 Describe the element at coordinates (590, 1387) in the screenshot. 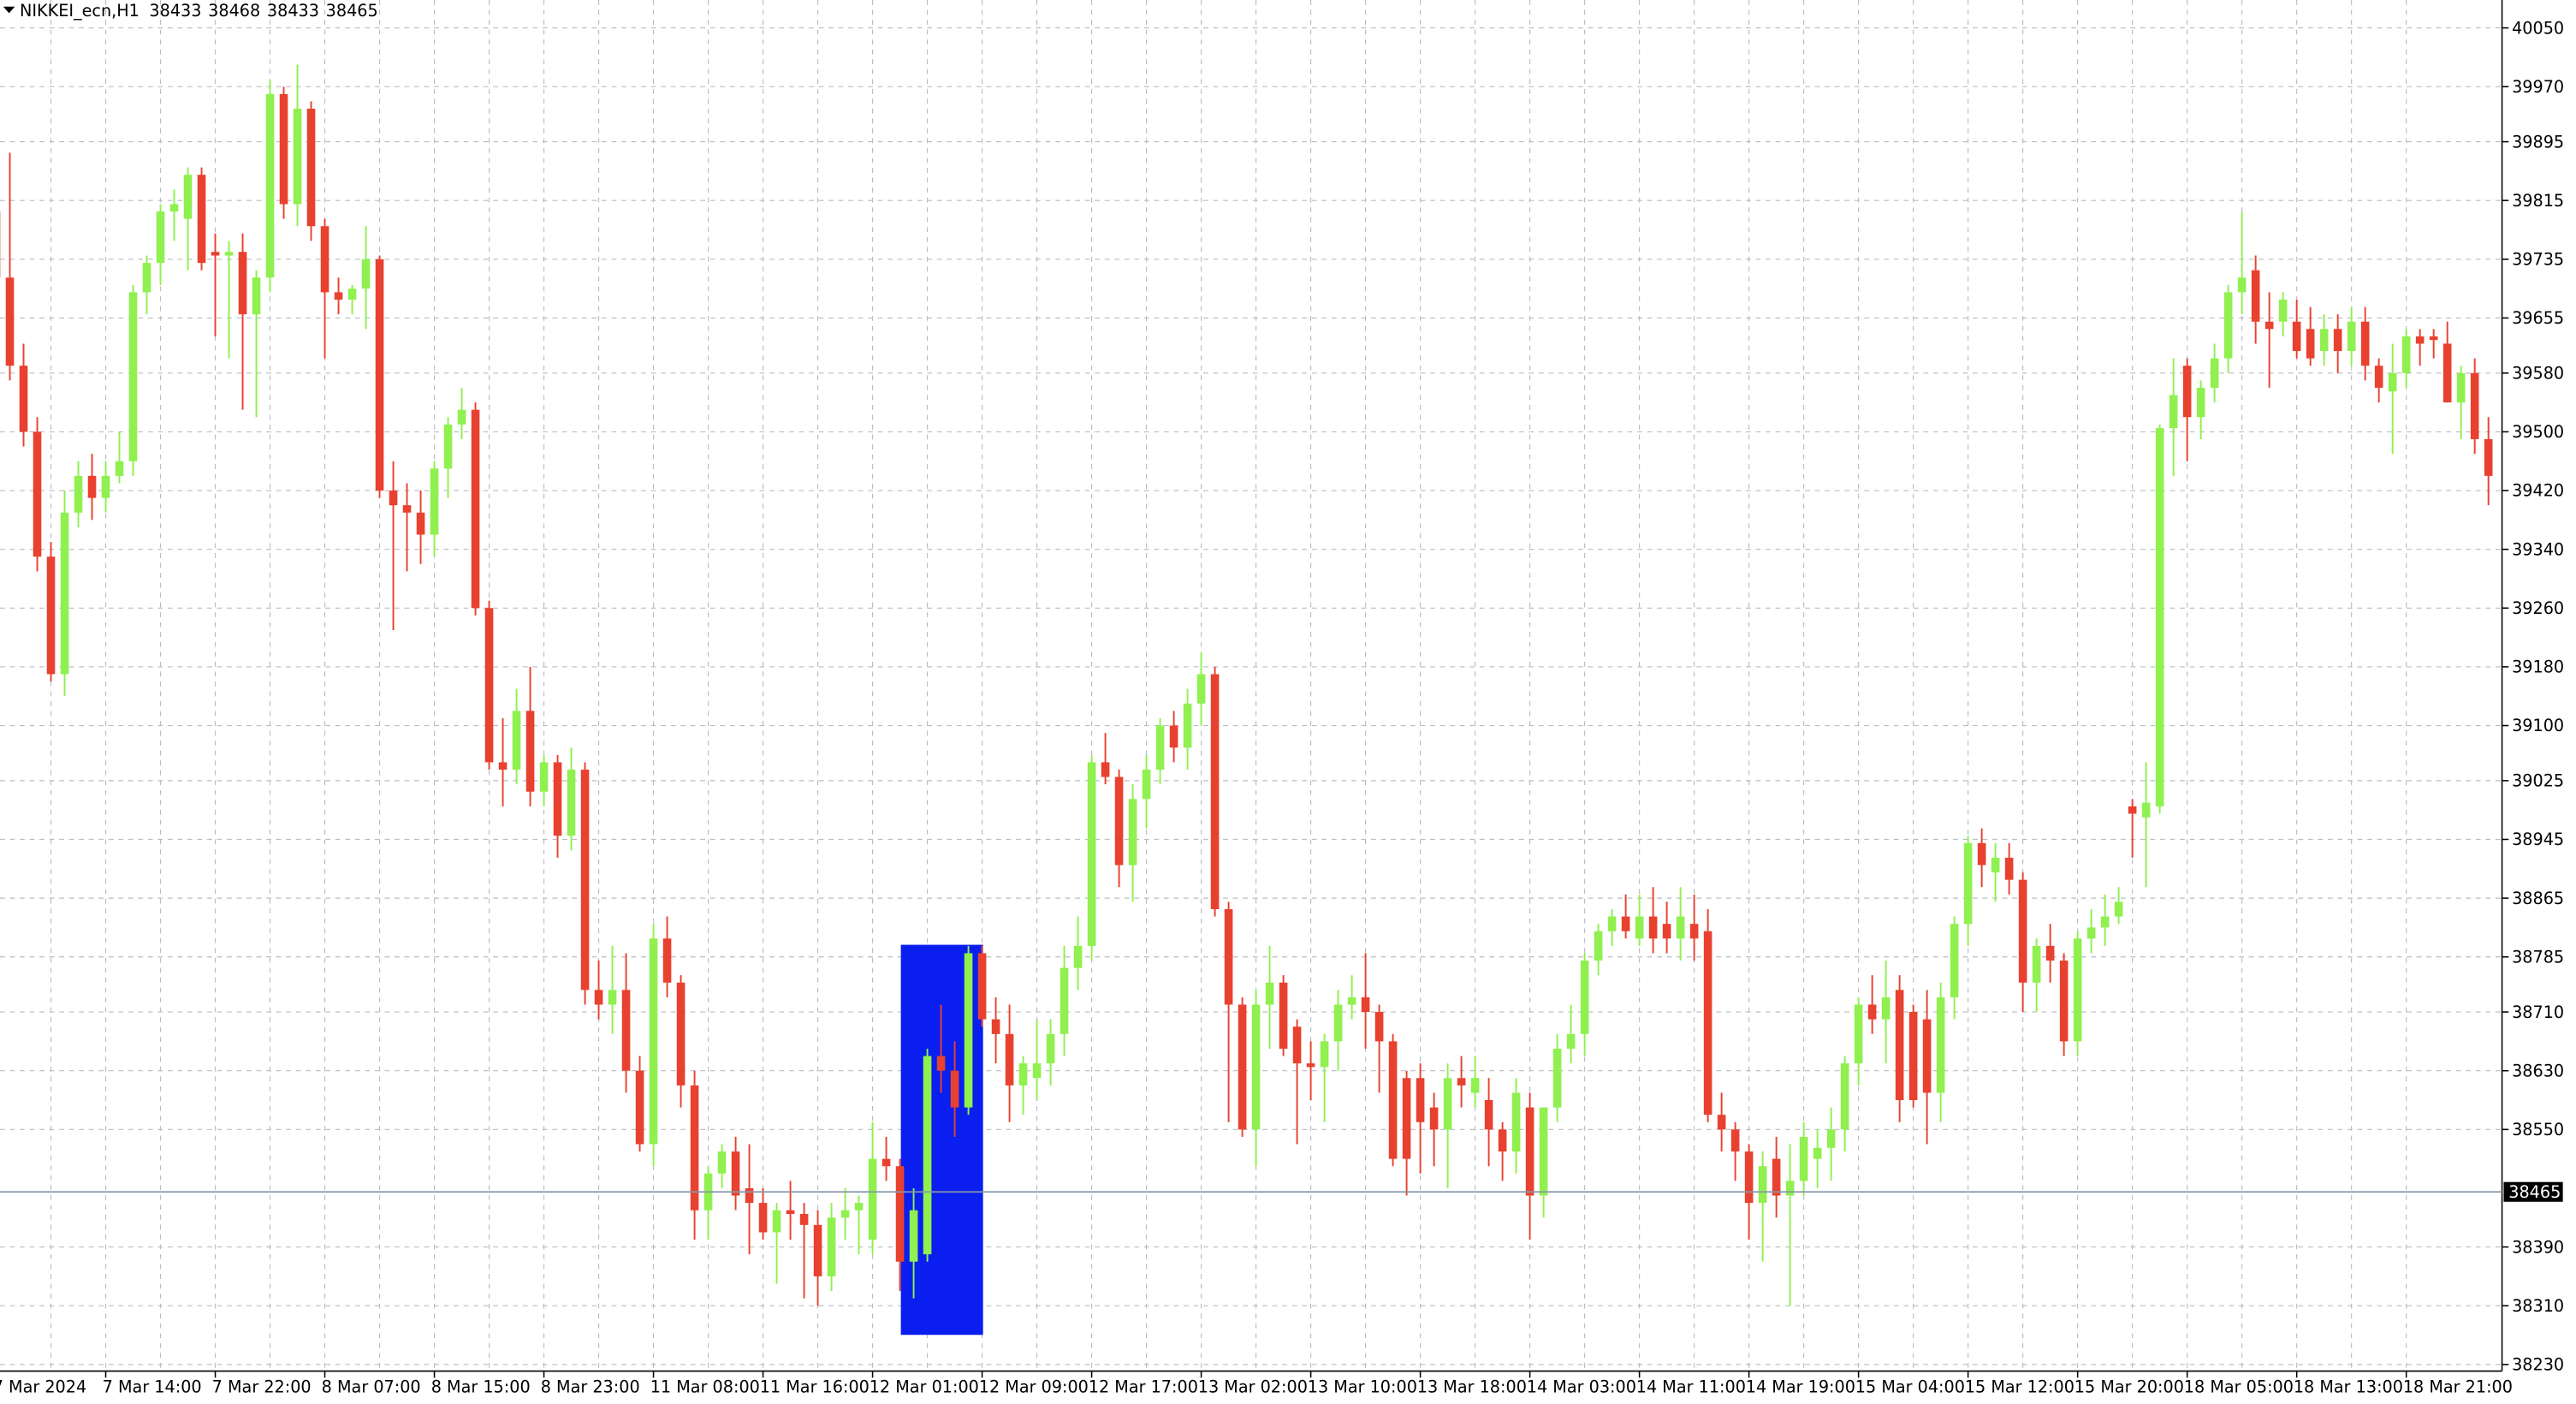

I see `x-tick-label: 8 Mar 23:00` at that location.